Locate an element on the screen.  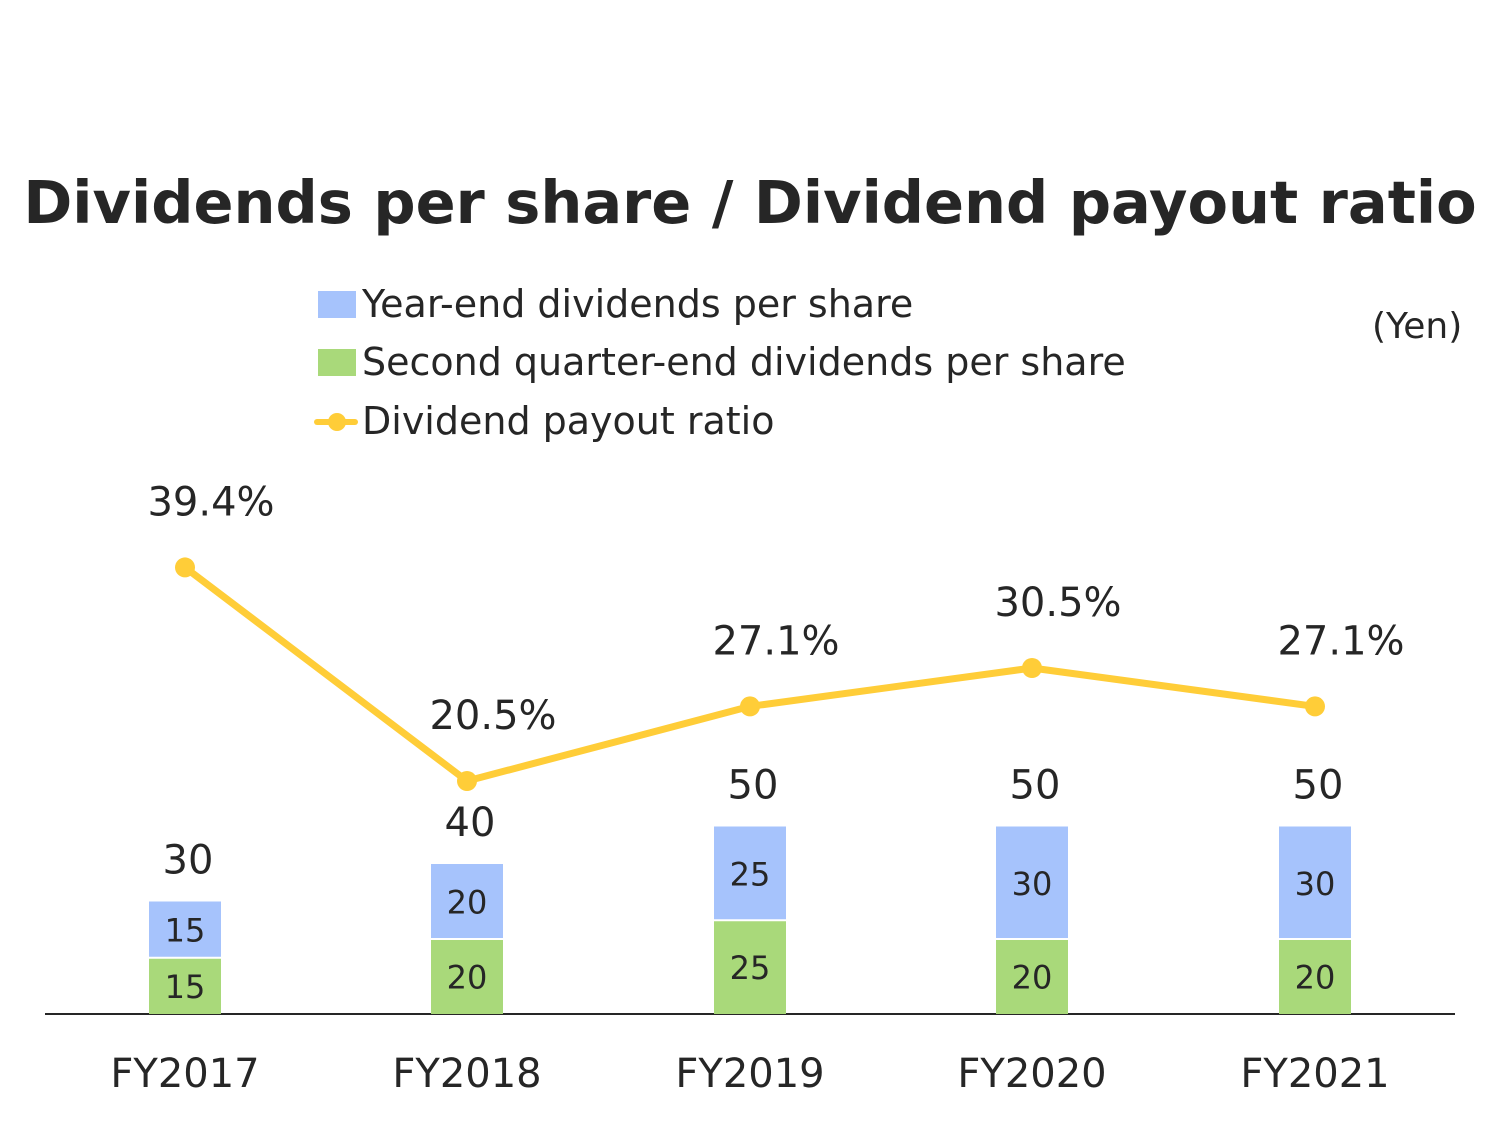
legend-swatch-payout-ratio is located at coordinates (336, 421).